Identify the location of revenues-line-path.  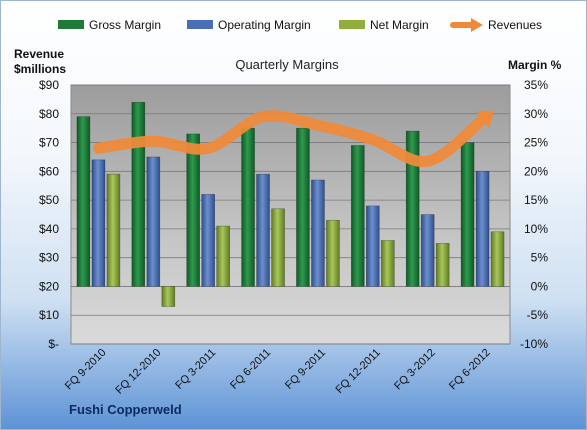
(290, 139).